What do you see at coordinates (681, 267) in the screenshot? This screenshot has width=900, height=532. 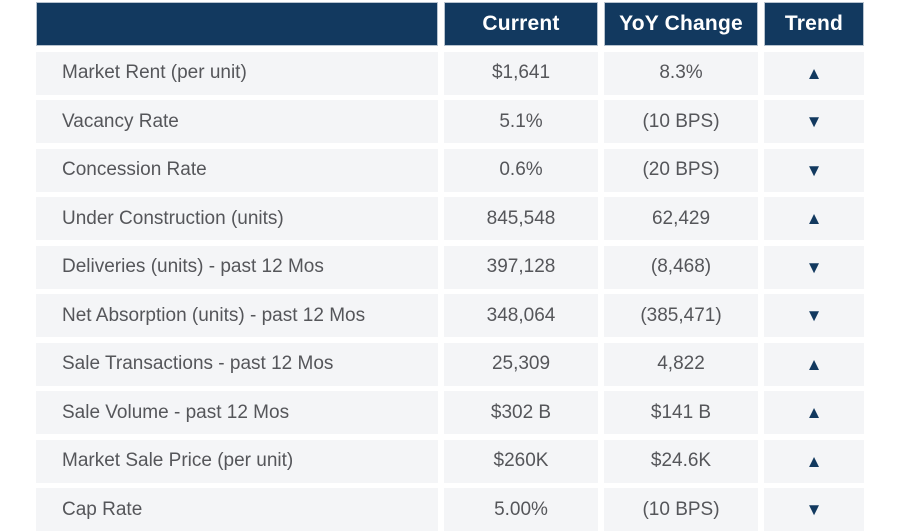 I see `yoy-change-value-cell: (8,468)` at bounding box center [681, 267].